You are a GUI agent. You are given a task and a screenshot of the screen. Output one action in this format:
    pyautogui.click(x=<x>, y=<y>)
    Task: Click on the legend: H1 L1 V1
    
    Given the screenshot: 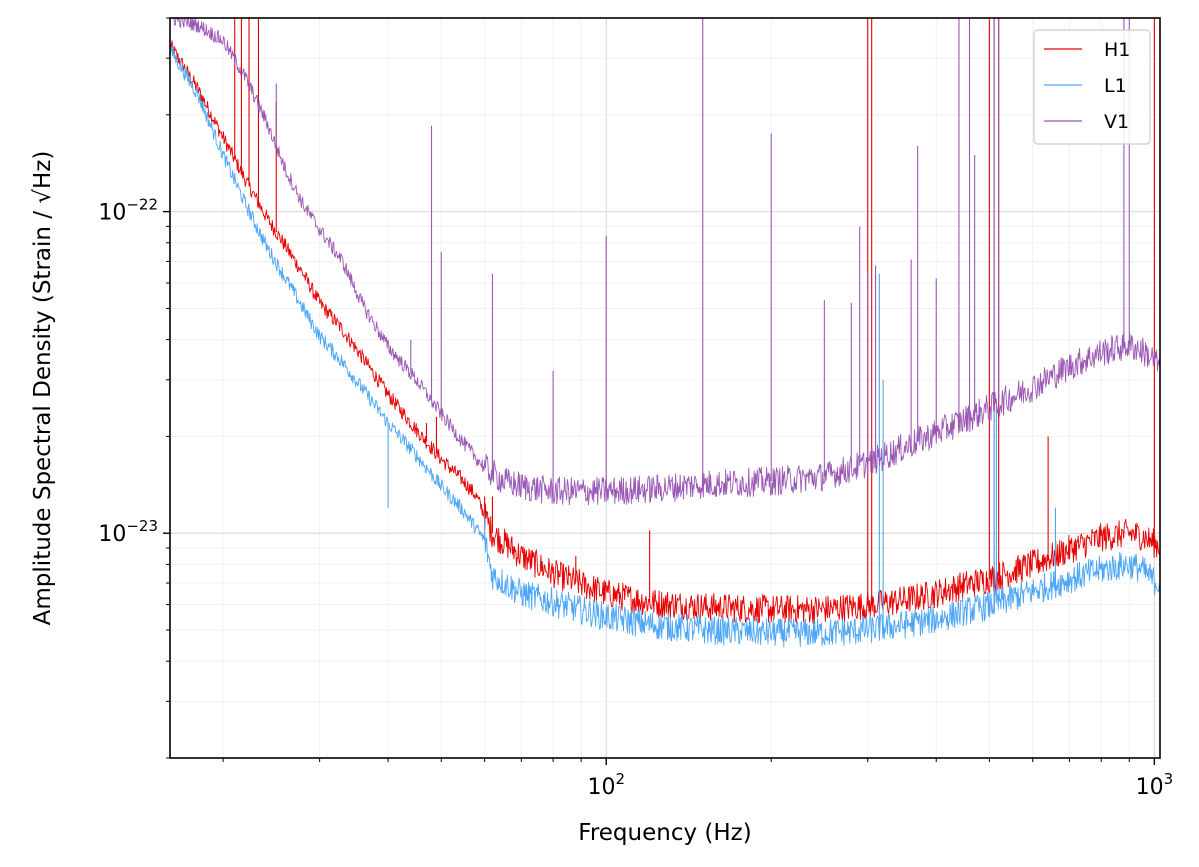 What is the action you would take?
    pyautogui.click(x=1092, y=87)
    